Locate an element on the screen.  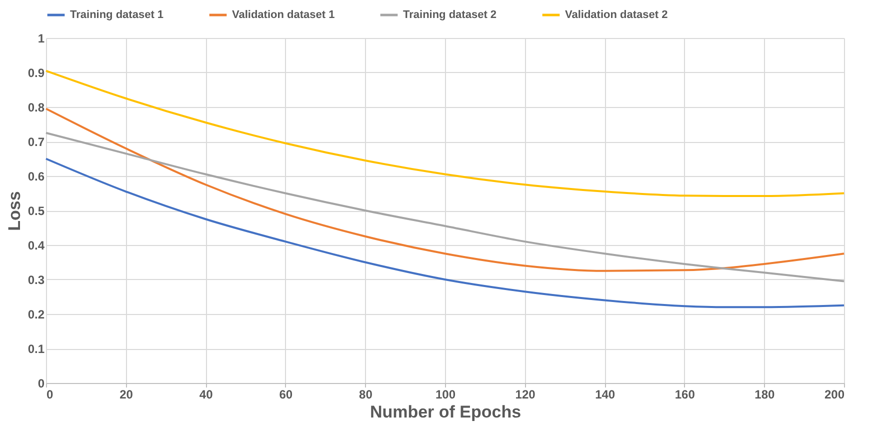
legend-label: Validation dataset 1 is located at coordinates (283, 15).